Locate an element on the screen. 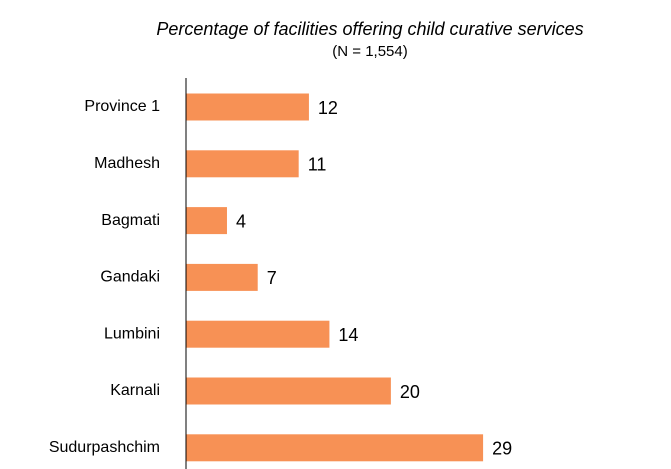 This screenshot has height=469, width=671. value-label: 14 is located at coordinates (348, 335).